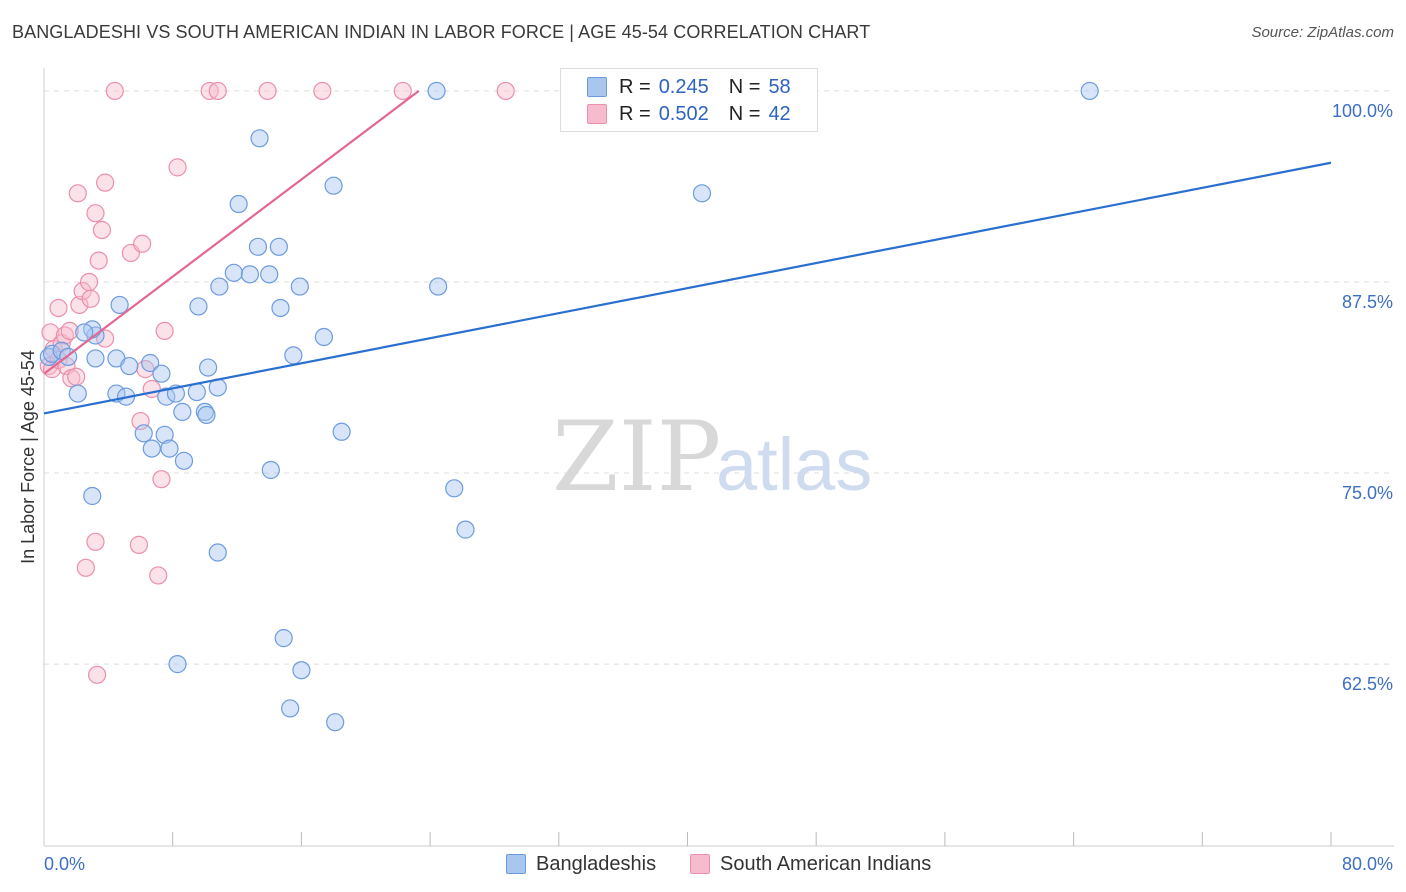 The image size is (1406, 892). I want to click on y-tick-label: 87.5%, so click(1367, 302).